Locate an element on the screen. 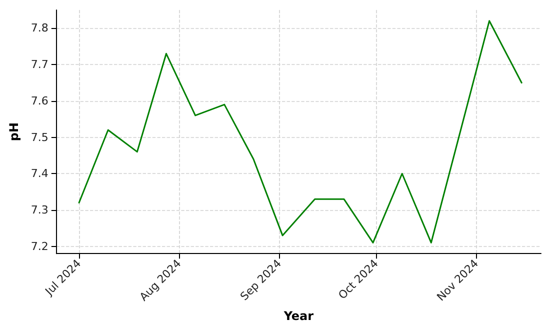  y-tick-label: 7.7 is located at coordinates (39, 65).